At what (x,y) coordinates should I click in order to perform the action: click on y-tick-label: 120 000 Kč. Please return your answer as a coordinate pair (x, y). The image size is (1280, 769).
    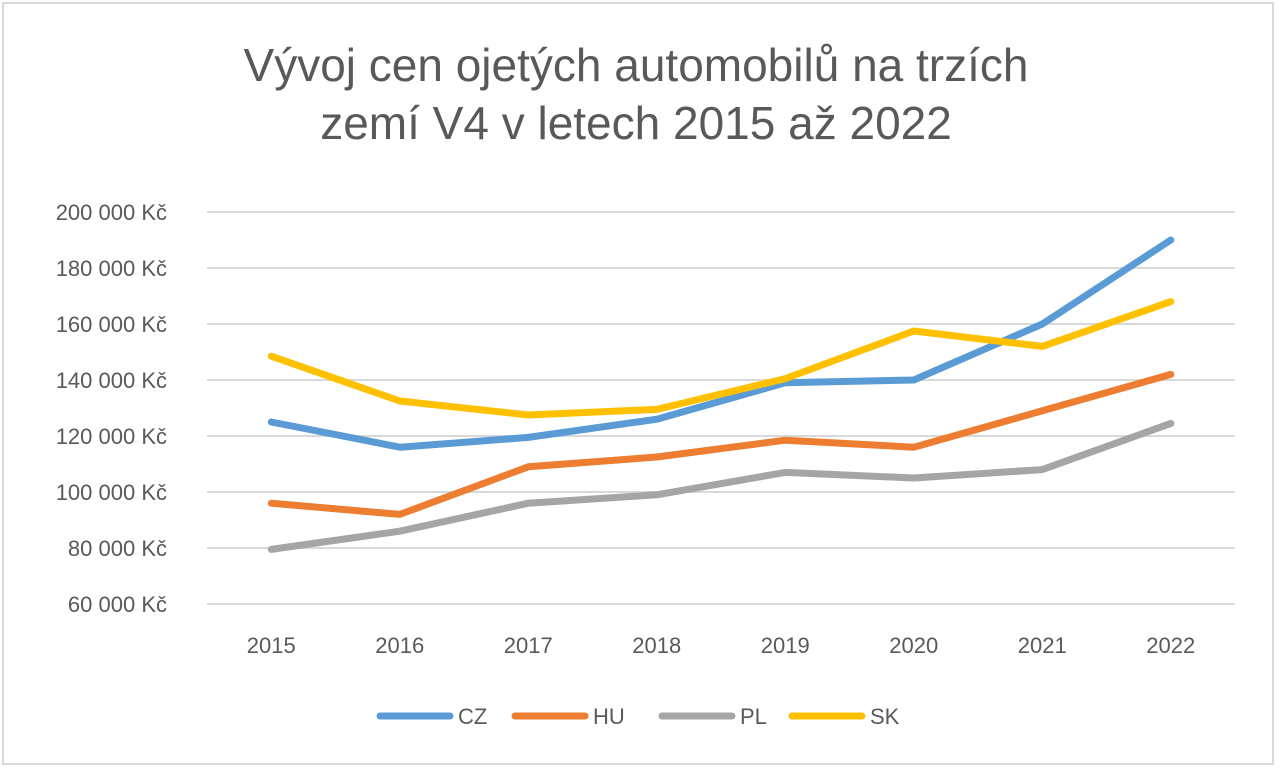
    Looking at the image, I should click on (111, 436).